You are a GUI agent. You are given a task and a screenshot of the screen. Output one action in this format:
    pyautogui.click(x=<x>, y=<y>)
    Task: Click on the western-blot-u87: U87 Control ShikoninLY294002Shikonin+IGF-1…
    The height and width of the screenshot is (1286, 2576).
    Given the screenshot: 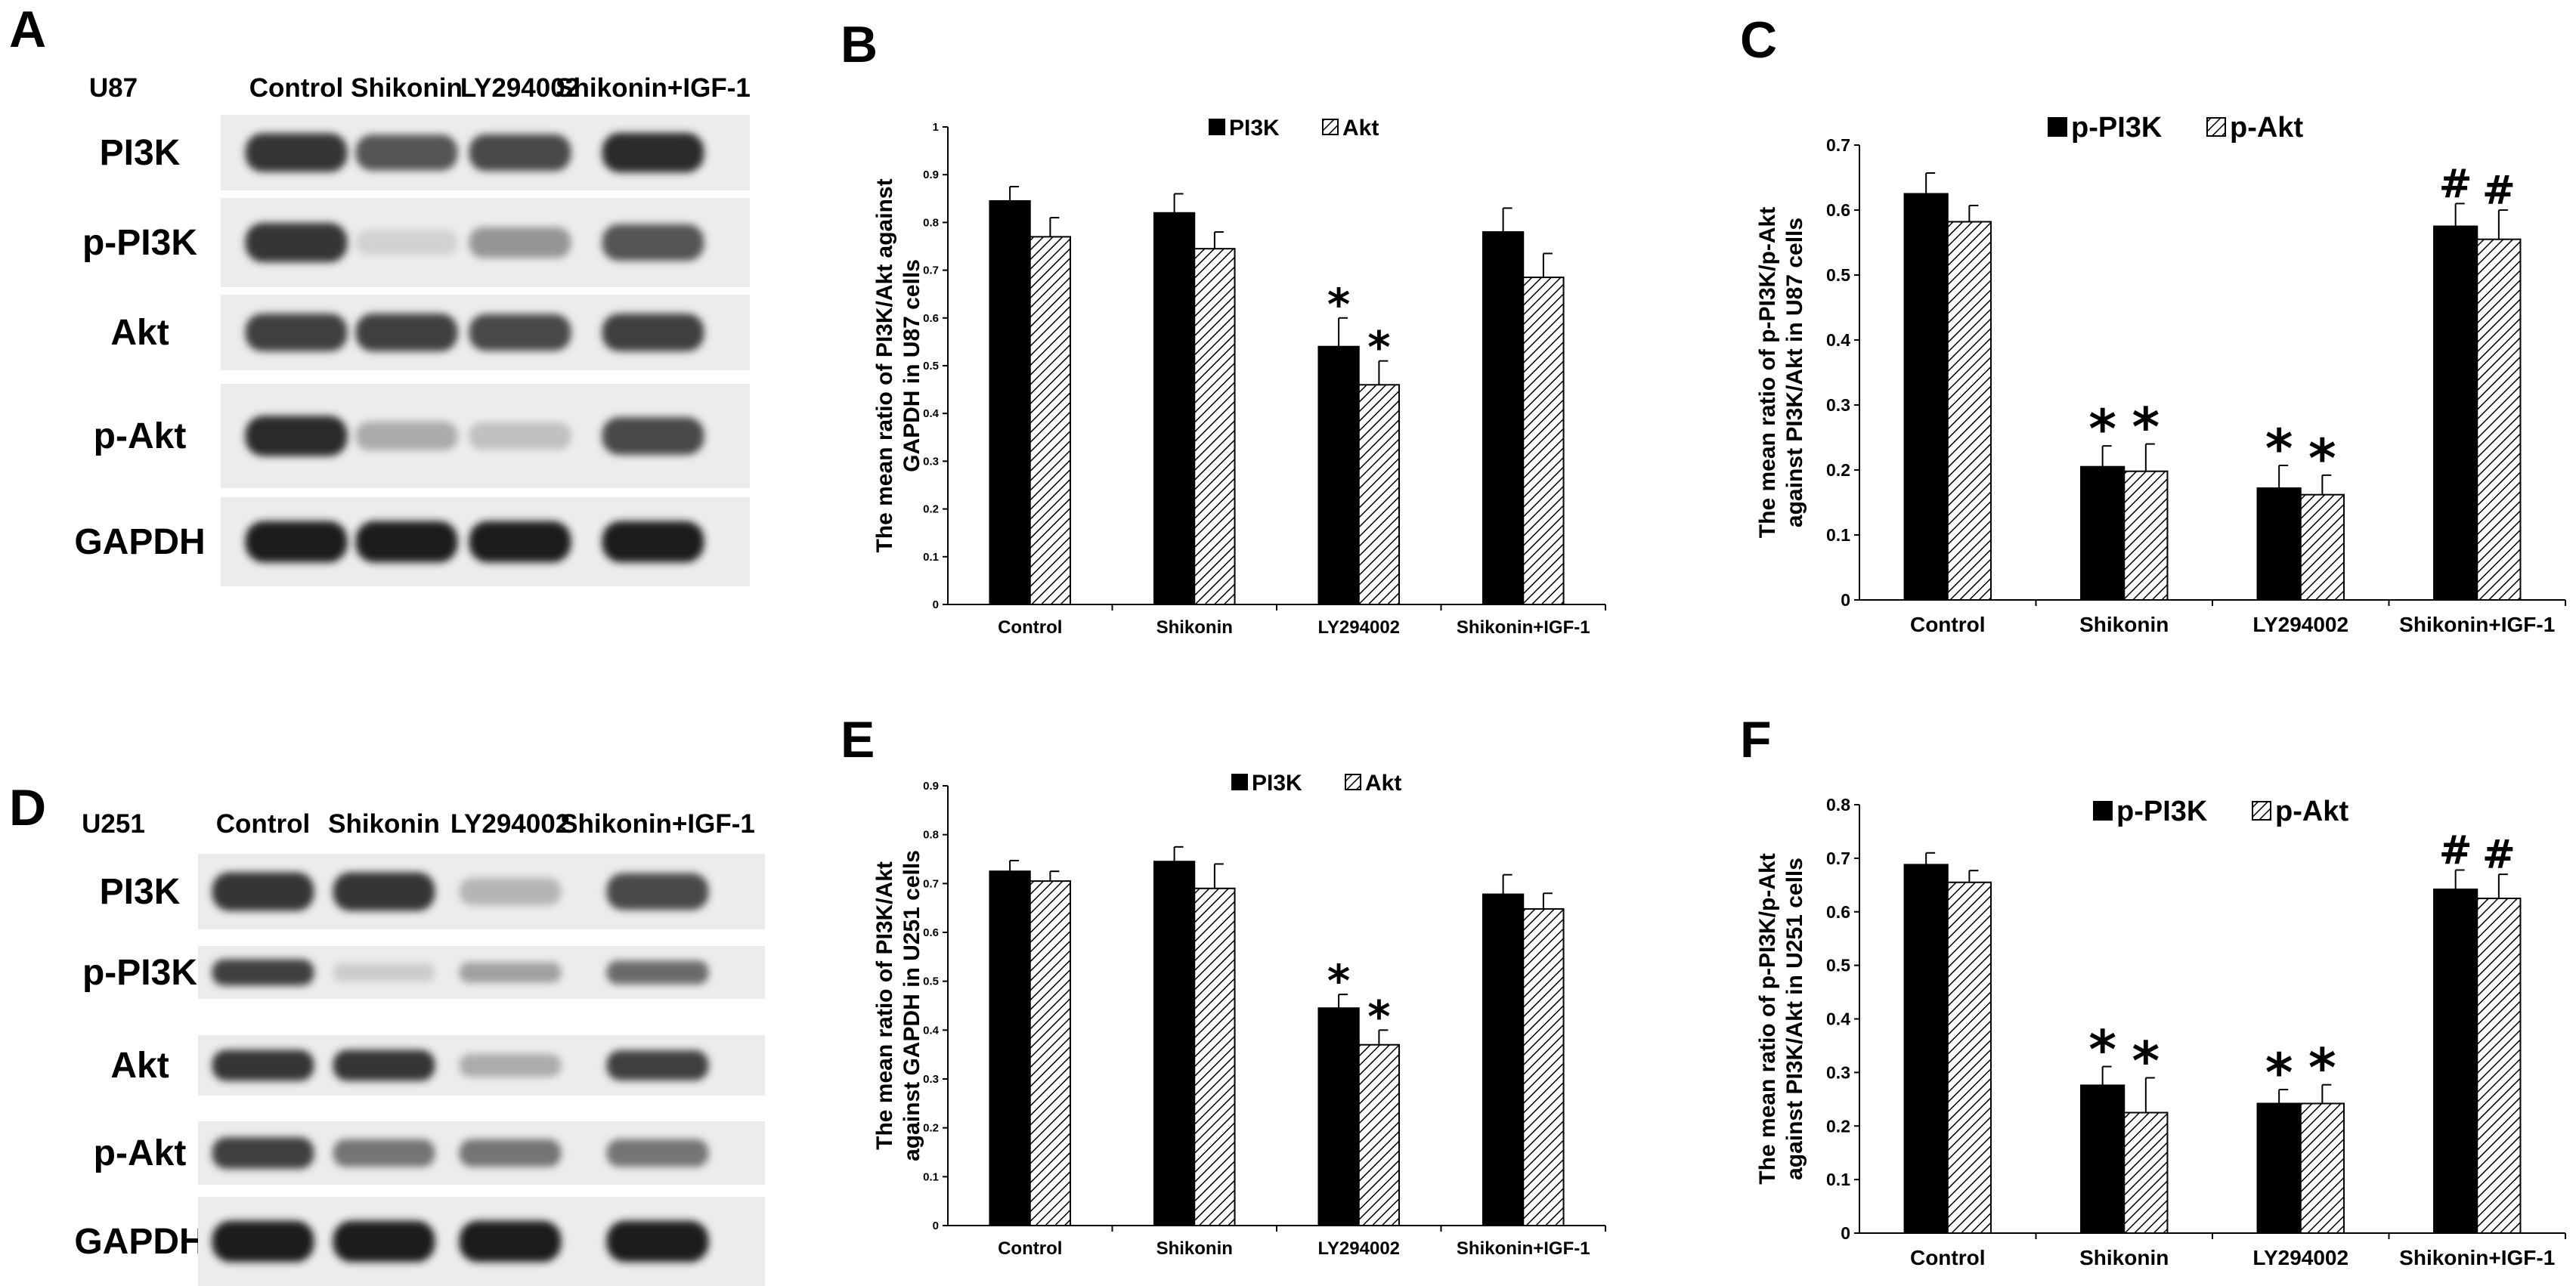 What is the action you would take?
    pyautogui.click(x=412, y=329)
    